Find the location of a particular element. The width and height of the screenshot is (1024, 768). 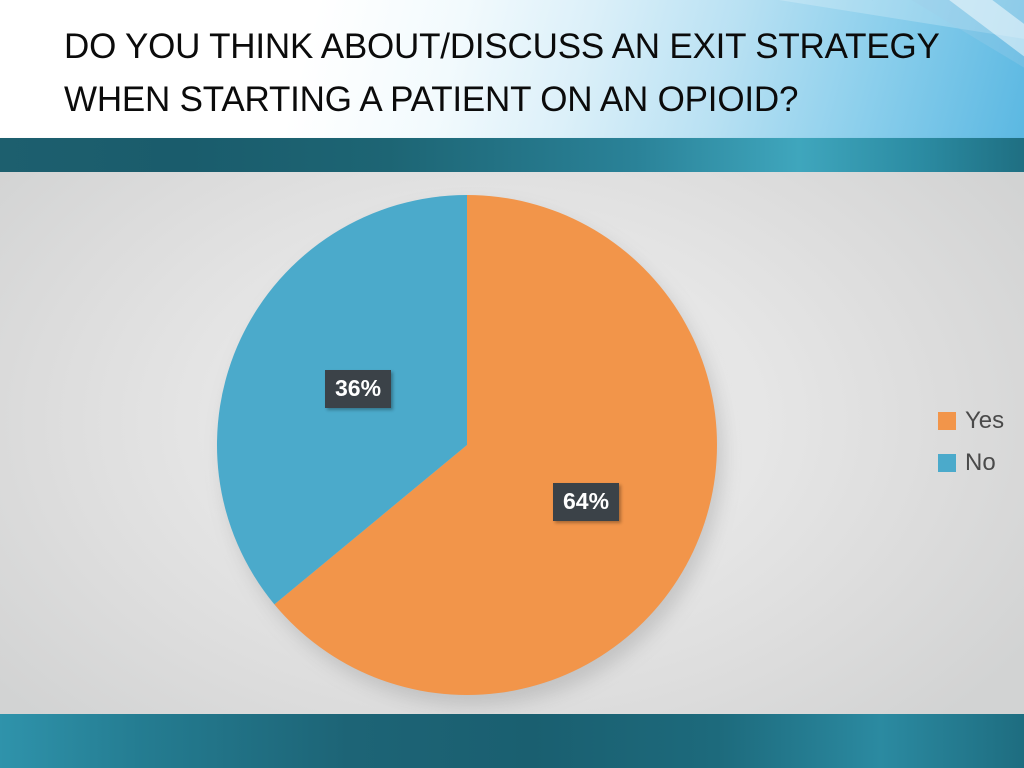

legend-item-no: No is located at coordinates (981, 463).